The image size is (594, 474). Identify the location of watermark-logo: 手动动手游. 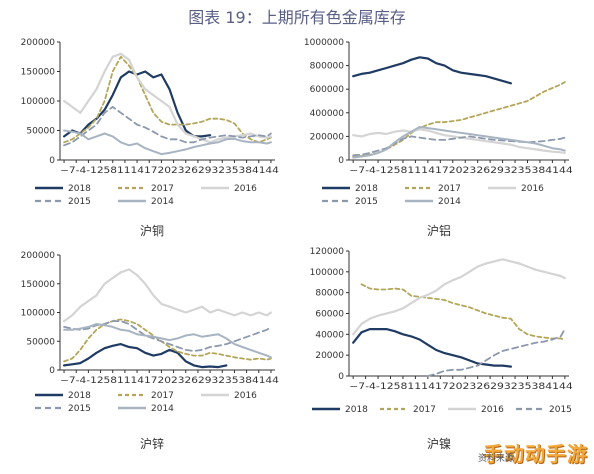
(535, 454).